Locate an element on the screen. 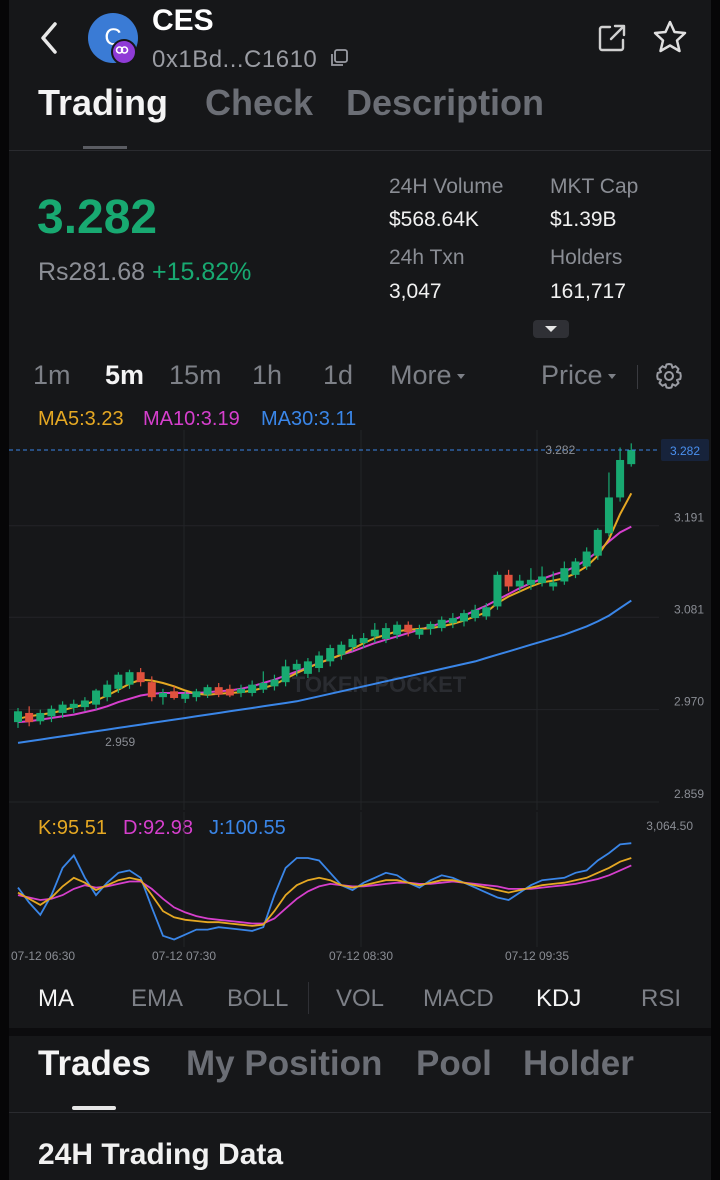  chart-high-label: 3.282 is located at coordinates (560, 450).